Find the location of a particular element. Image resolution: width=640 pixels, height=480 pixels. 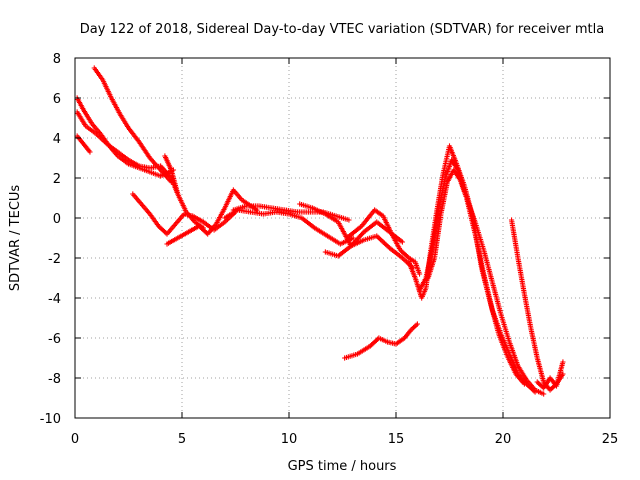

series-track-h is located at coordinates (289, 227).